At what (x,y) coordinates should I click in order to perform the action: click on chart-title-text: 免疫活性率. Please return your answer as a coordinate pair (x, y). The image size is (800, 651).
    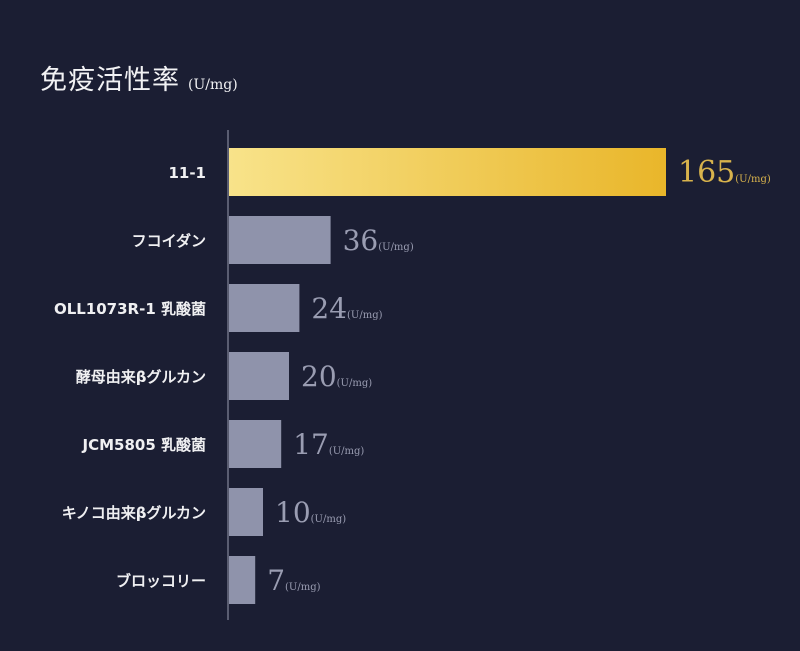
    Looking at the image, I should click on (110, 80).